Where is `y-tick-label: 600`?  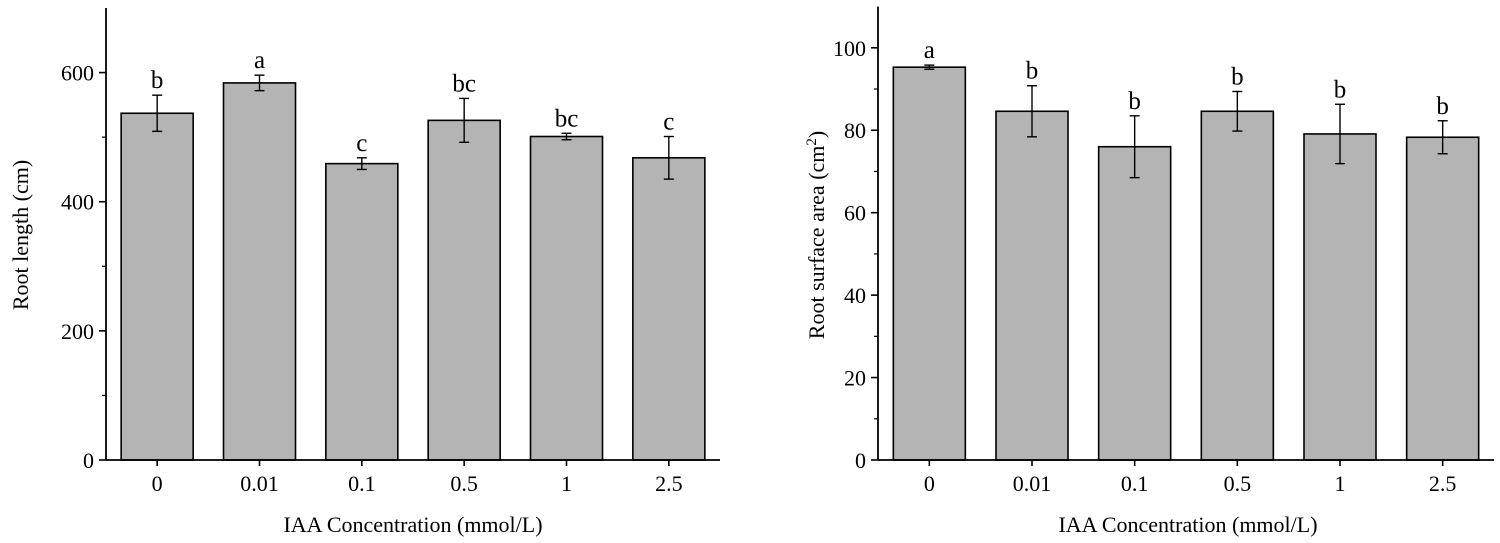 y-tick-label: 600 is located at coordinates (77, 73).